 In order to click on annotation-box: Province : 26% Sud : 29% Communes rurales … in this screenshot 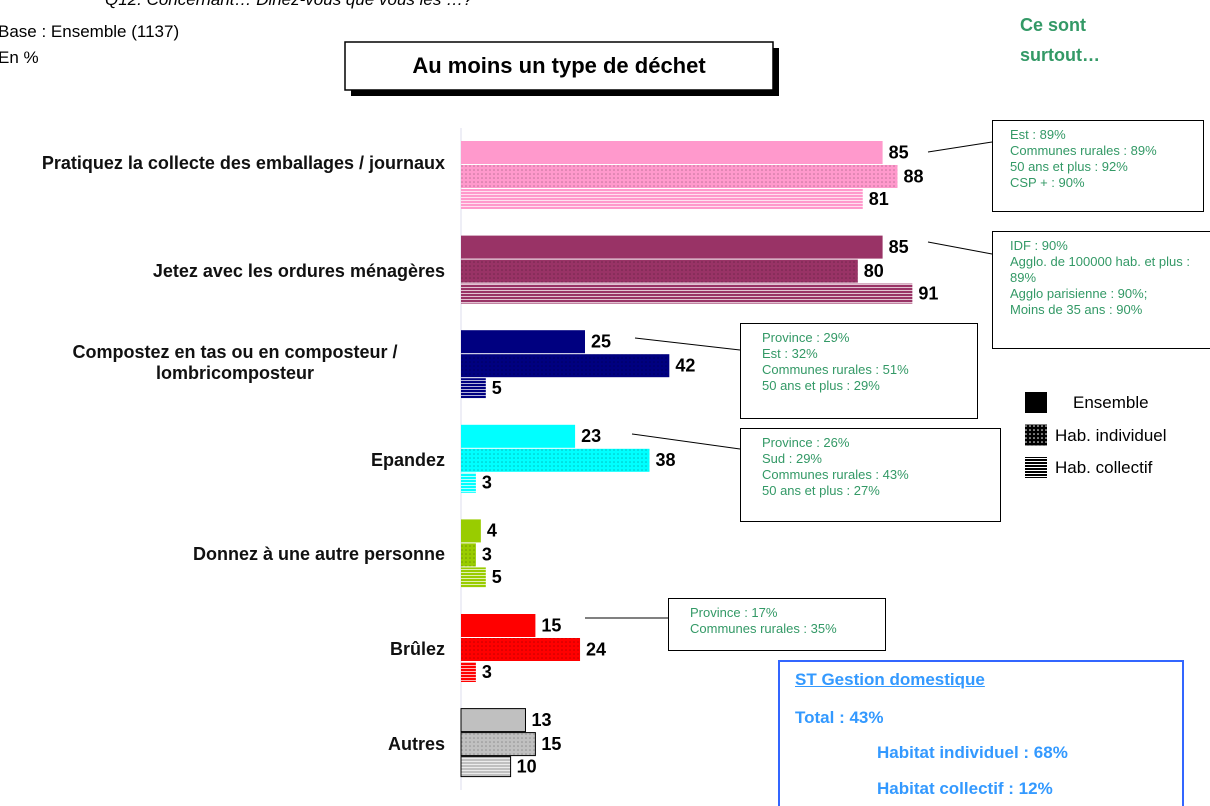, I will do `click(870, 475)`.